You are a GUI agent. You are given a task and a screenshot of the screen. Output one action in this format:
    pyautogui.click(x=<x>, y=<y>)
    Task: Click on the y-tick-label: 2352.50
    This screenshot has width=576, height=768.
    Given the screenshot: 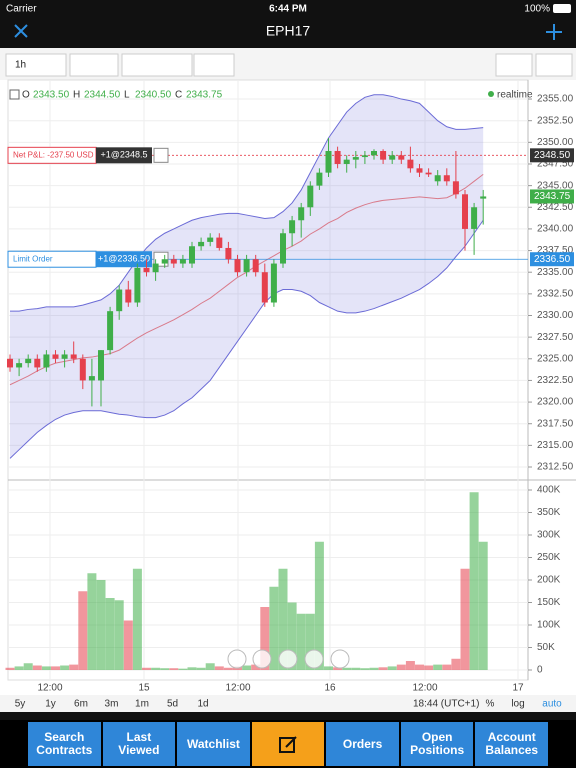 What is the action you would take?
    pyautogui.click(x=555, y=120)
    